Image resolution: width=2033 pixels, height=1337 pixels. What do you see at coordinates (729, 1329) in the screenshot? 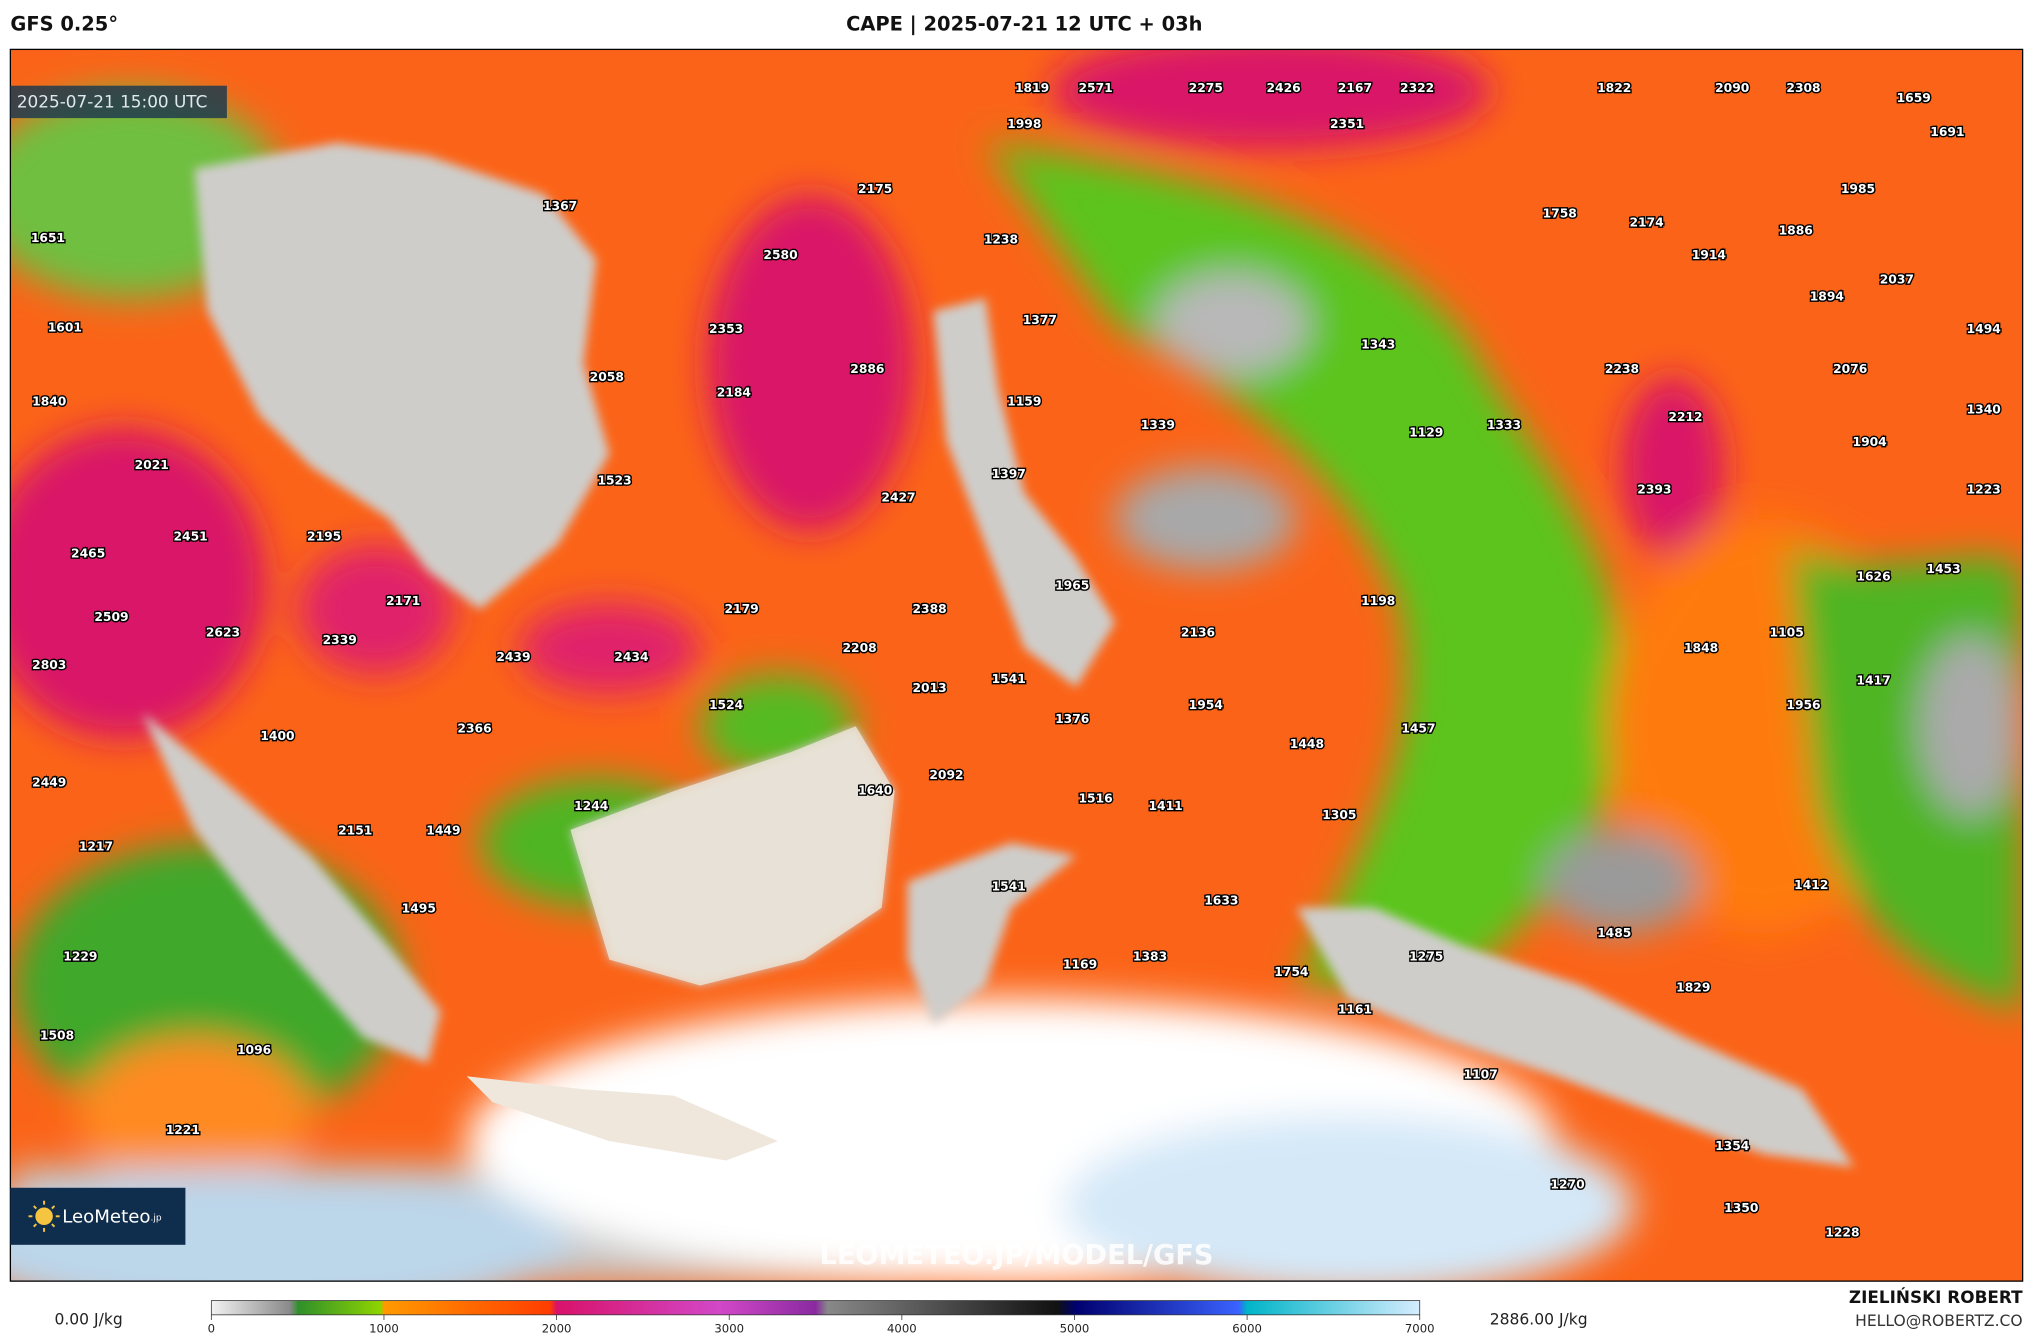
I see `colorbar-tick-label: 3000` at bounding box center [729, 1329].